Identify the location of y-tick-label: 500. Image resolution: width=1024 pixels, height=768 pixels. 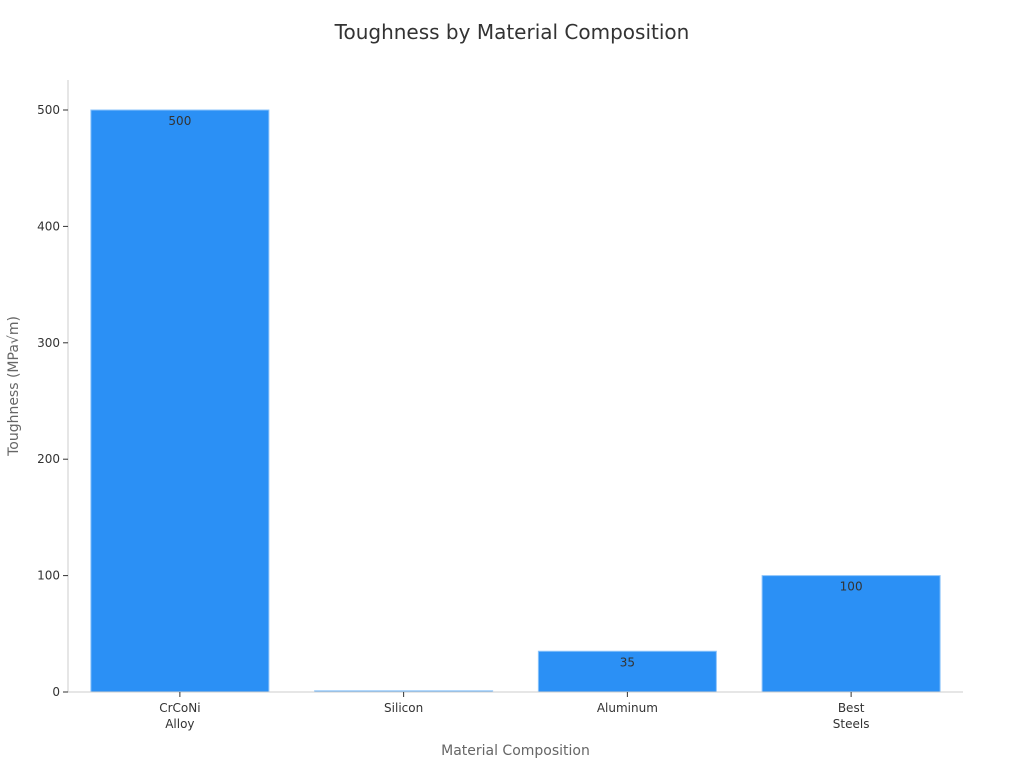
(48, 110).